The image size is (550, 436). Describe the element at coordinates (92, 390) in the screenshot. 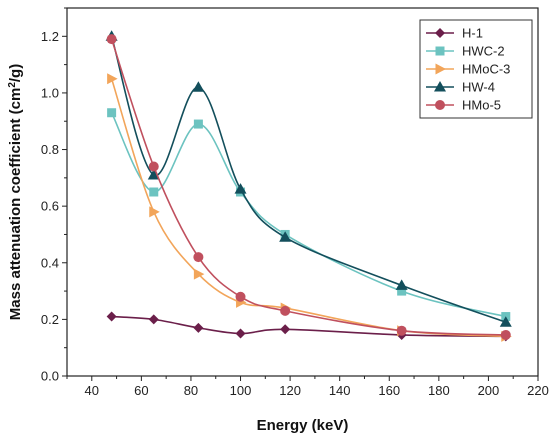

I see `x-tick-label: 40` at that location.